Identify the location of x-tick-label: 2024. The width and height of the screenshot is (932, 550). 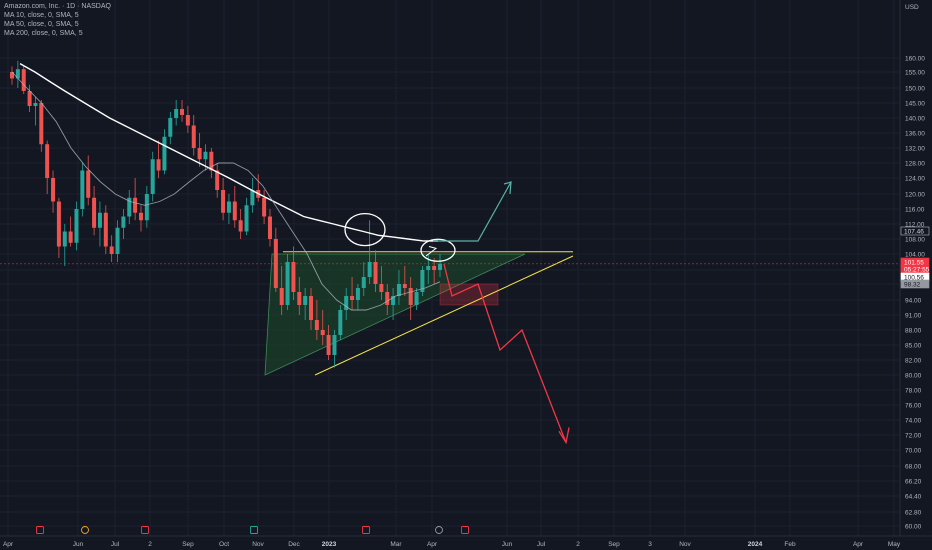
(755, 544).